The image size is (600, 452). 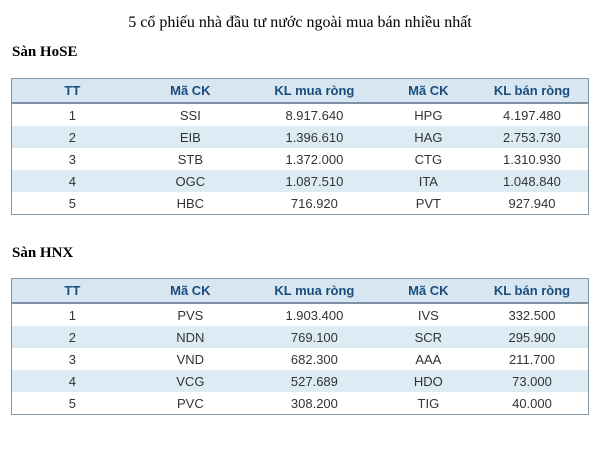 I want to click on cell-buy-code: PVS, so click(x=190, y=315).